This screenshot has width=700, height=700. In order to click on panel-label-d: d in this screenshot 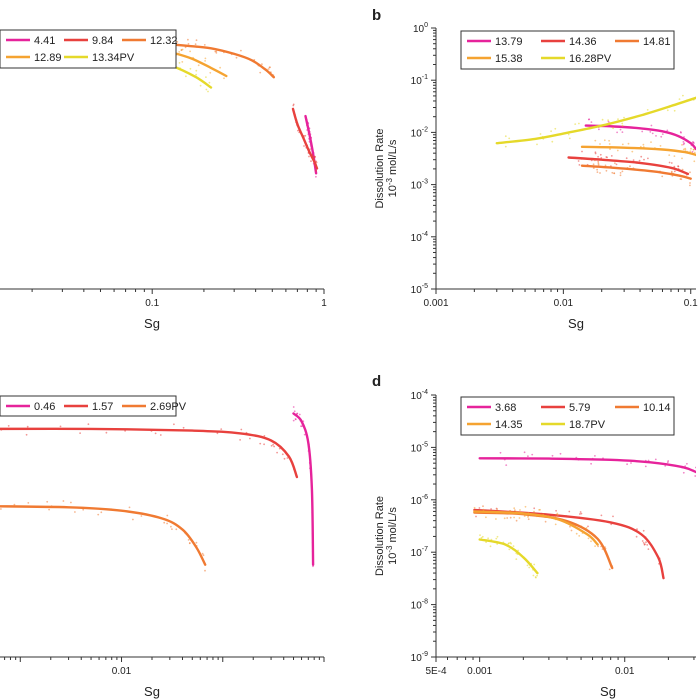, I will do `click(376, 381)`.